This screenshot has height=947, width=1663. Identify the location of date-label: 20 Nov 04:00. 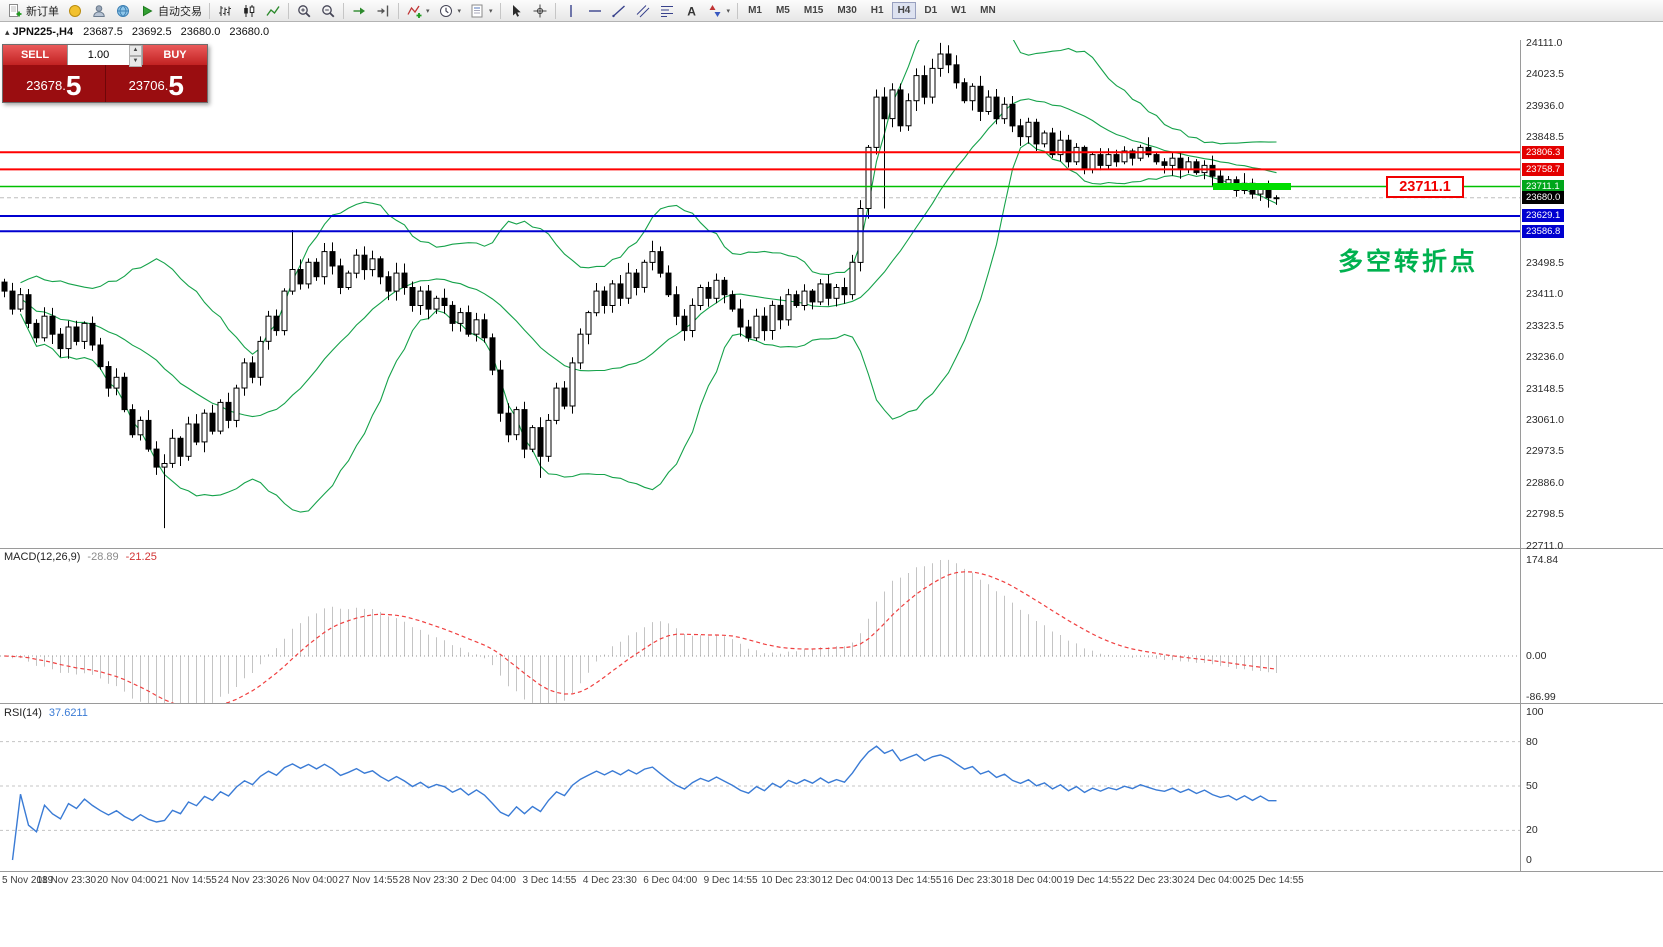
(127, 880).